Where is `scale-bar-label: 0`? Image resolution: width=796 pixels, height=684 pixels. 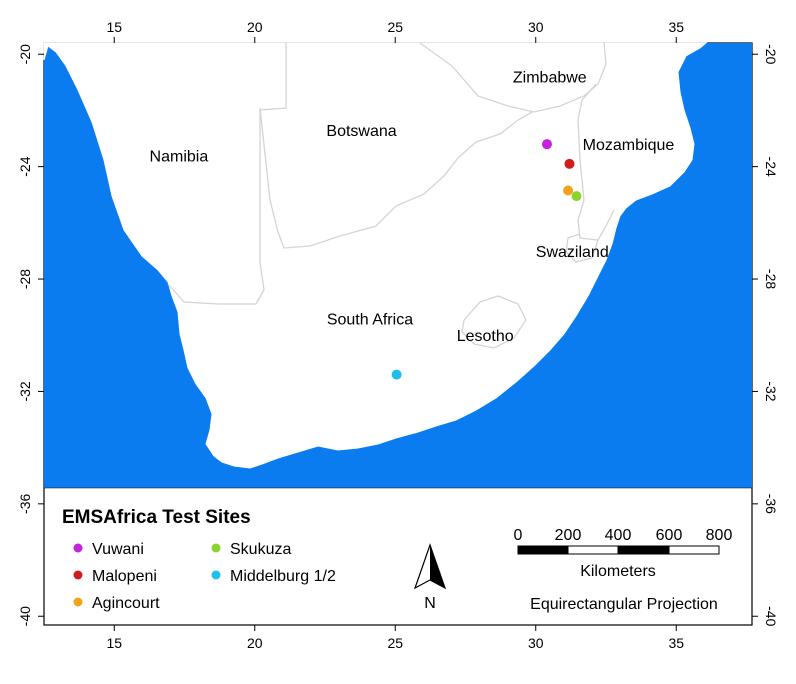 scale-bar-label: 0 is located at coordinates (518, 535).